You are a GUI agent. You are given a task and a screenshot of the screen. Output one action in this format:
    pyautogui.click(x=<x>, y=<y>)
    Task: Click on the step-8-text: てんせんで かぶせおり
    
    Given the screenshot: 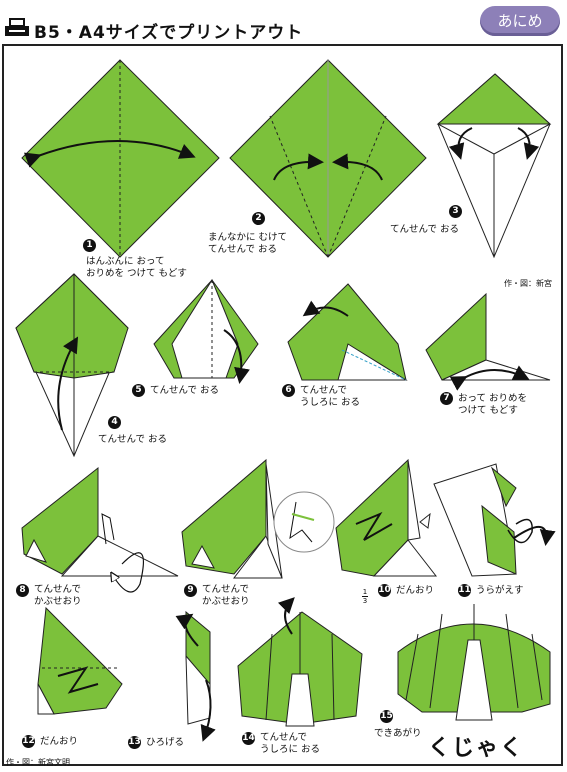 What is the action you would take?
    pyautogui.click(x=58, y=595)
    